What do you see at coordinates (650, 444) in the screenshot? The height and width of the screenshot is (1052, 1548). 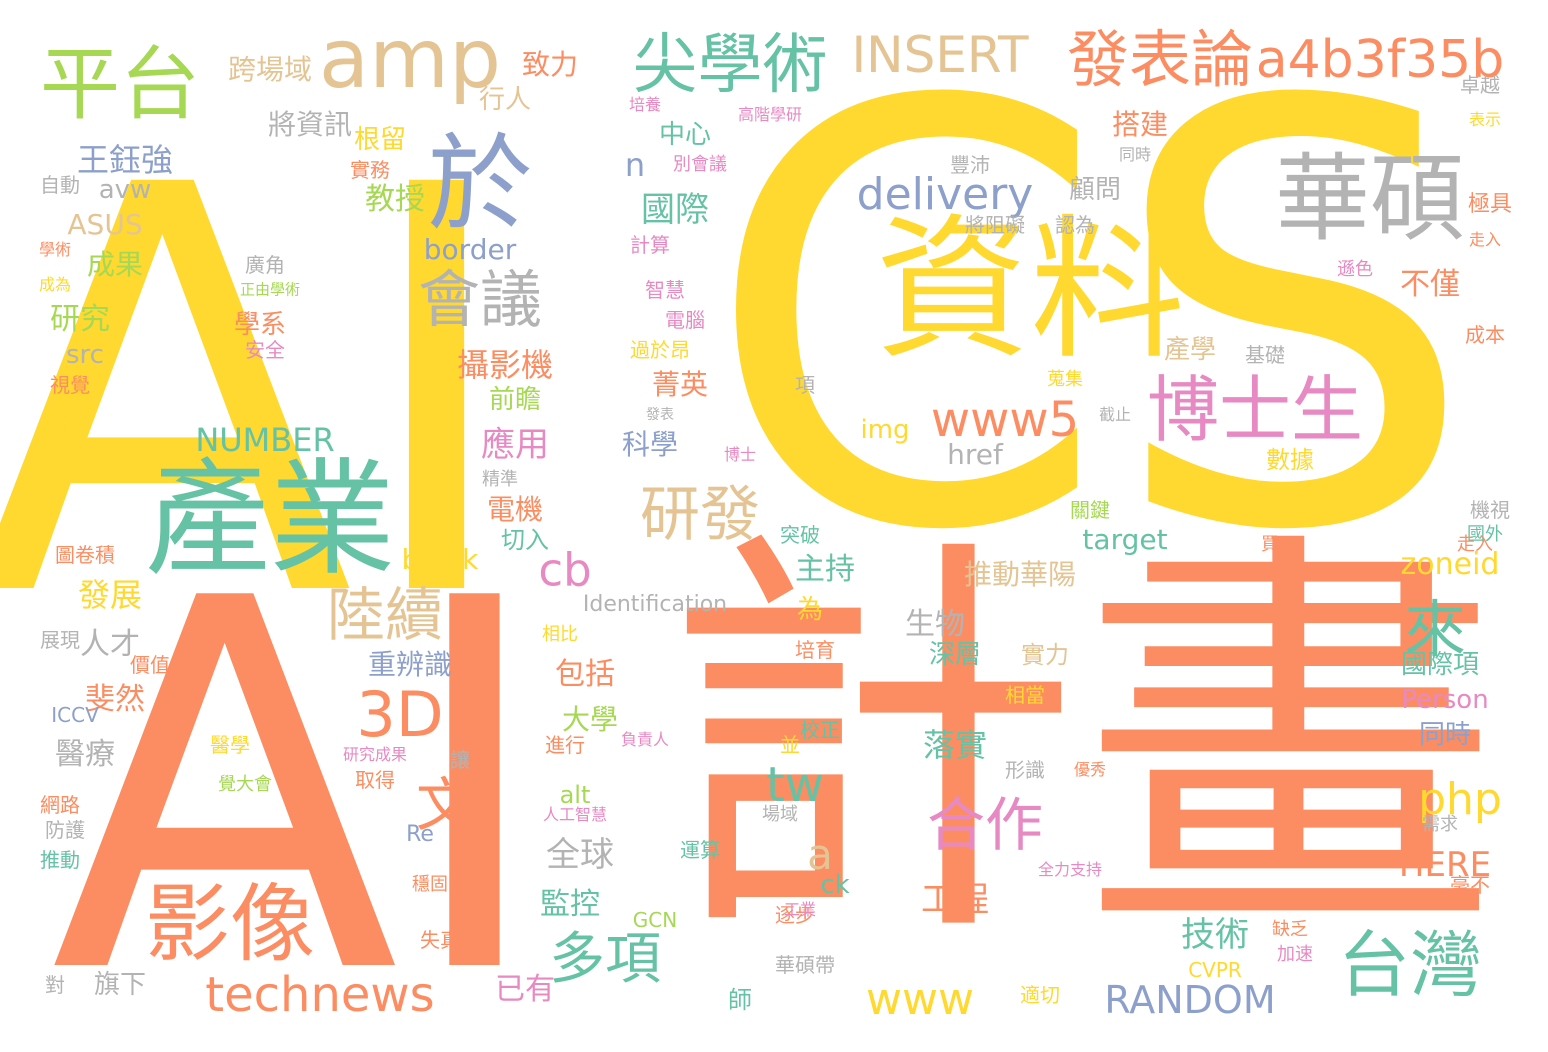 I see `word: 科學` at bounding box center [650, 444].